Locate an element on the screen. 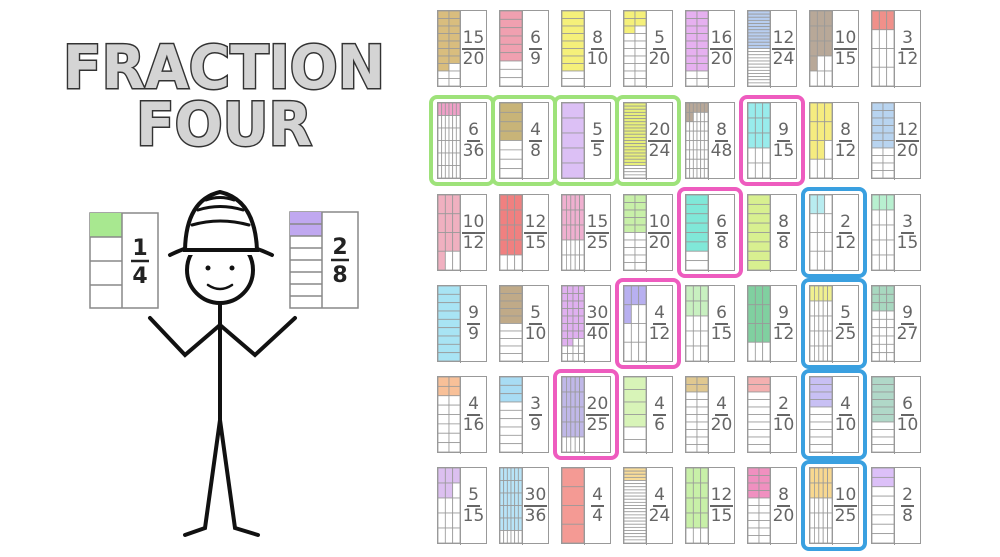  fraction-label: 6 10 is located at coordinates (907, 414).